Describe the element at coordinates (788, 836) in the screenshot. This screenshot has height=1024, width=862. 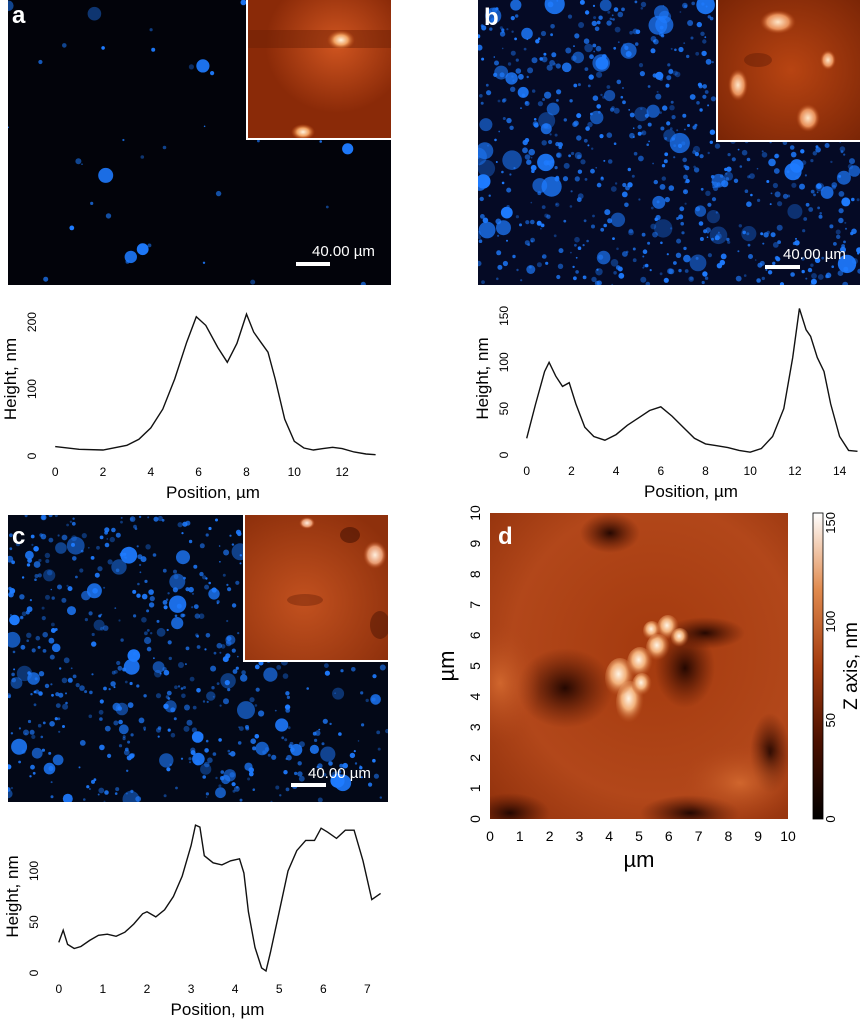
I see `x-tick-label: 10` at that location.